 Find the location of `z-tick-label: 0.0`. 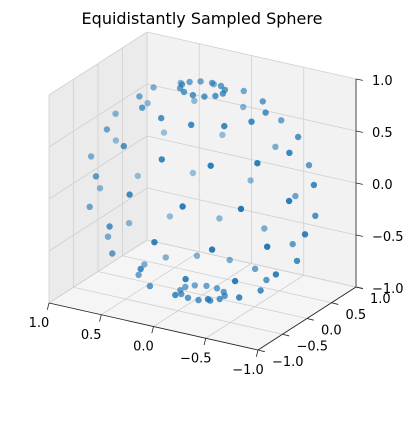

z-tick-label: 0.0 is located at coordinates (382, 185).